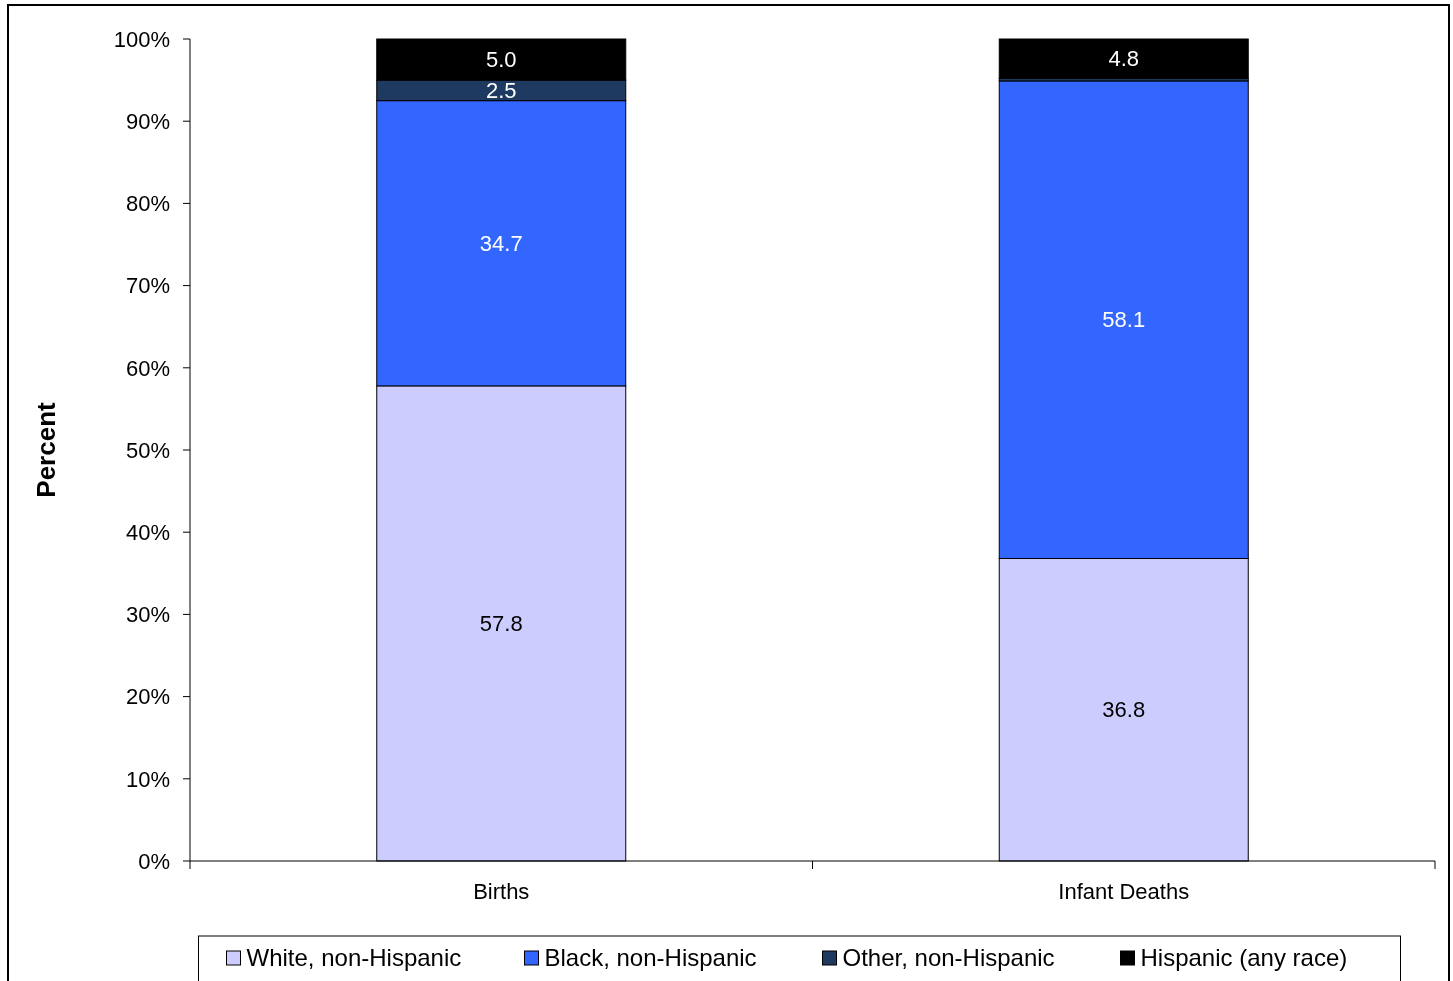  Describe the element at coordinates (650, 958) in the screenshot. I see `legend-label: Black, non-Hispanic` at that location.